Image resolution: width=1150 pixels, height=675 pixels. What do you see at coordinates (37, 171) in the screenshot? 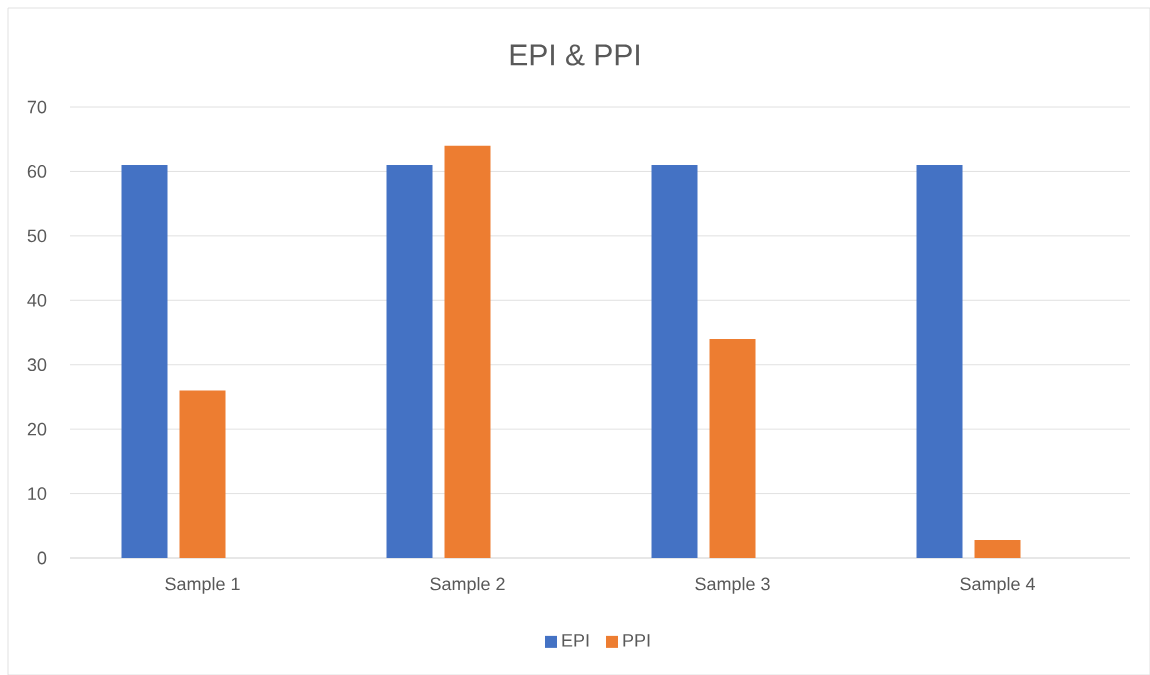
I see `y-tick-label: 60` at bounding box center [37, 171].